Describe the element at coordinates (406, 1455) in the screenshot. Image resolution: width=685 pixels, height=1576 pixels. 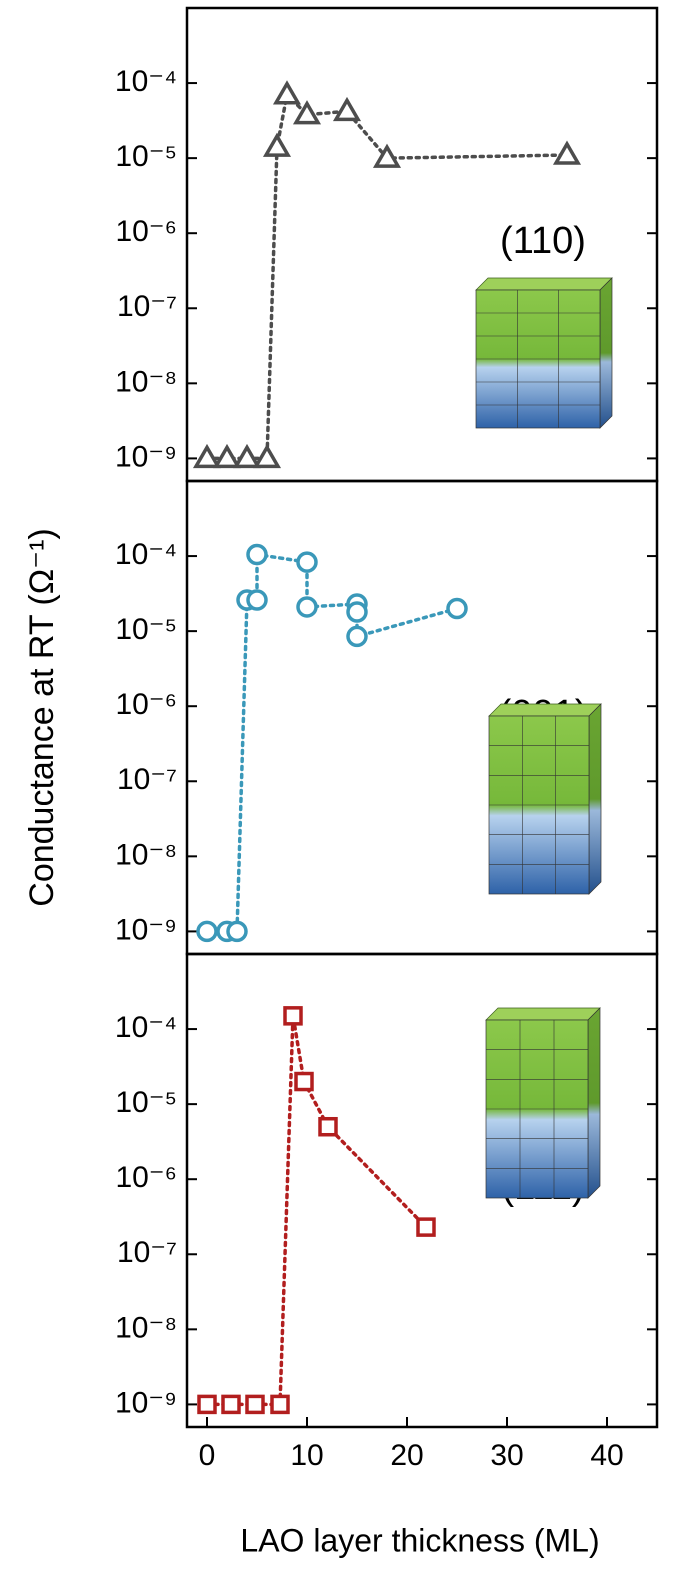
I see `x-tick-label: 20` at that location.